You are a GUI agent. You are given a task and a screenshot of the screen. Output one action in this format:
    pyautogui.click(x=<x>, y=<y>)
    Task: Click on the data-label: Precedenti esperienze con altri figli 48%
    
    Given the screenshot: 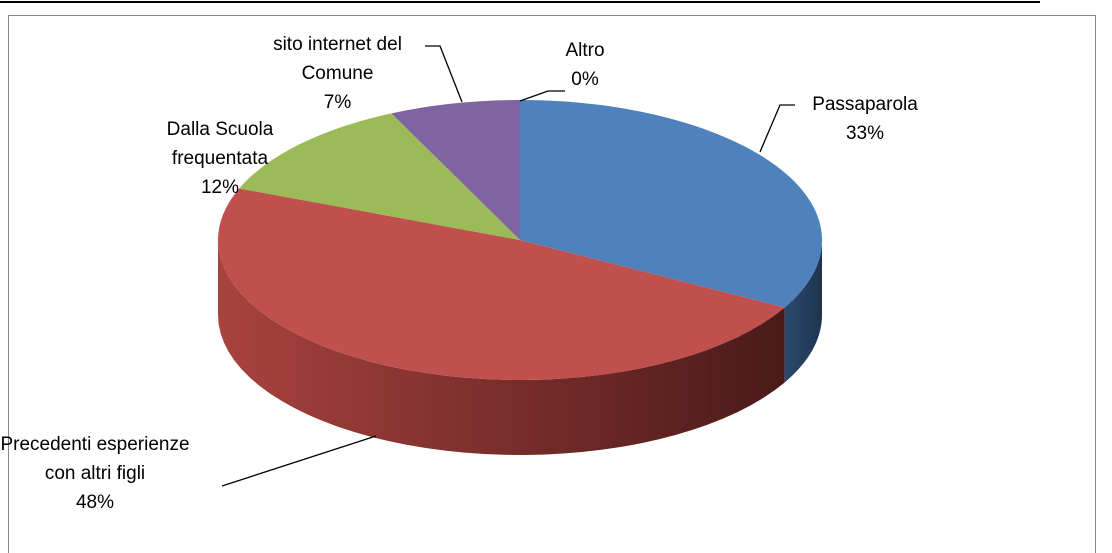 What is the action you would take?
    pyautogui.click(x=95, y=473)
    